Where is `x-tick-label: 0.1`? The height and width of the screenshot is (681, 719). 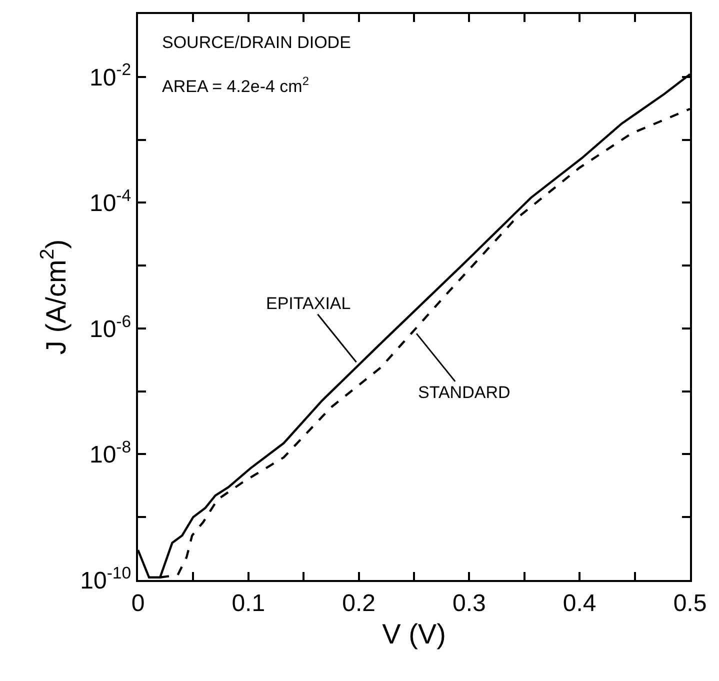 x-tick-label: 0.1 is located at coordinates (249, 603).